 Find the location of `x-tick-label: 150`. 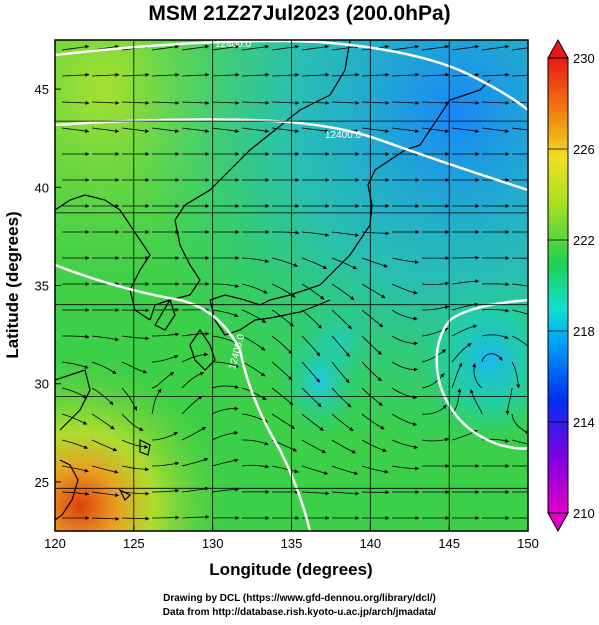

x-tick-label: 150 is located at coordinates (528, 543).